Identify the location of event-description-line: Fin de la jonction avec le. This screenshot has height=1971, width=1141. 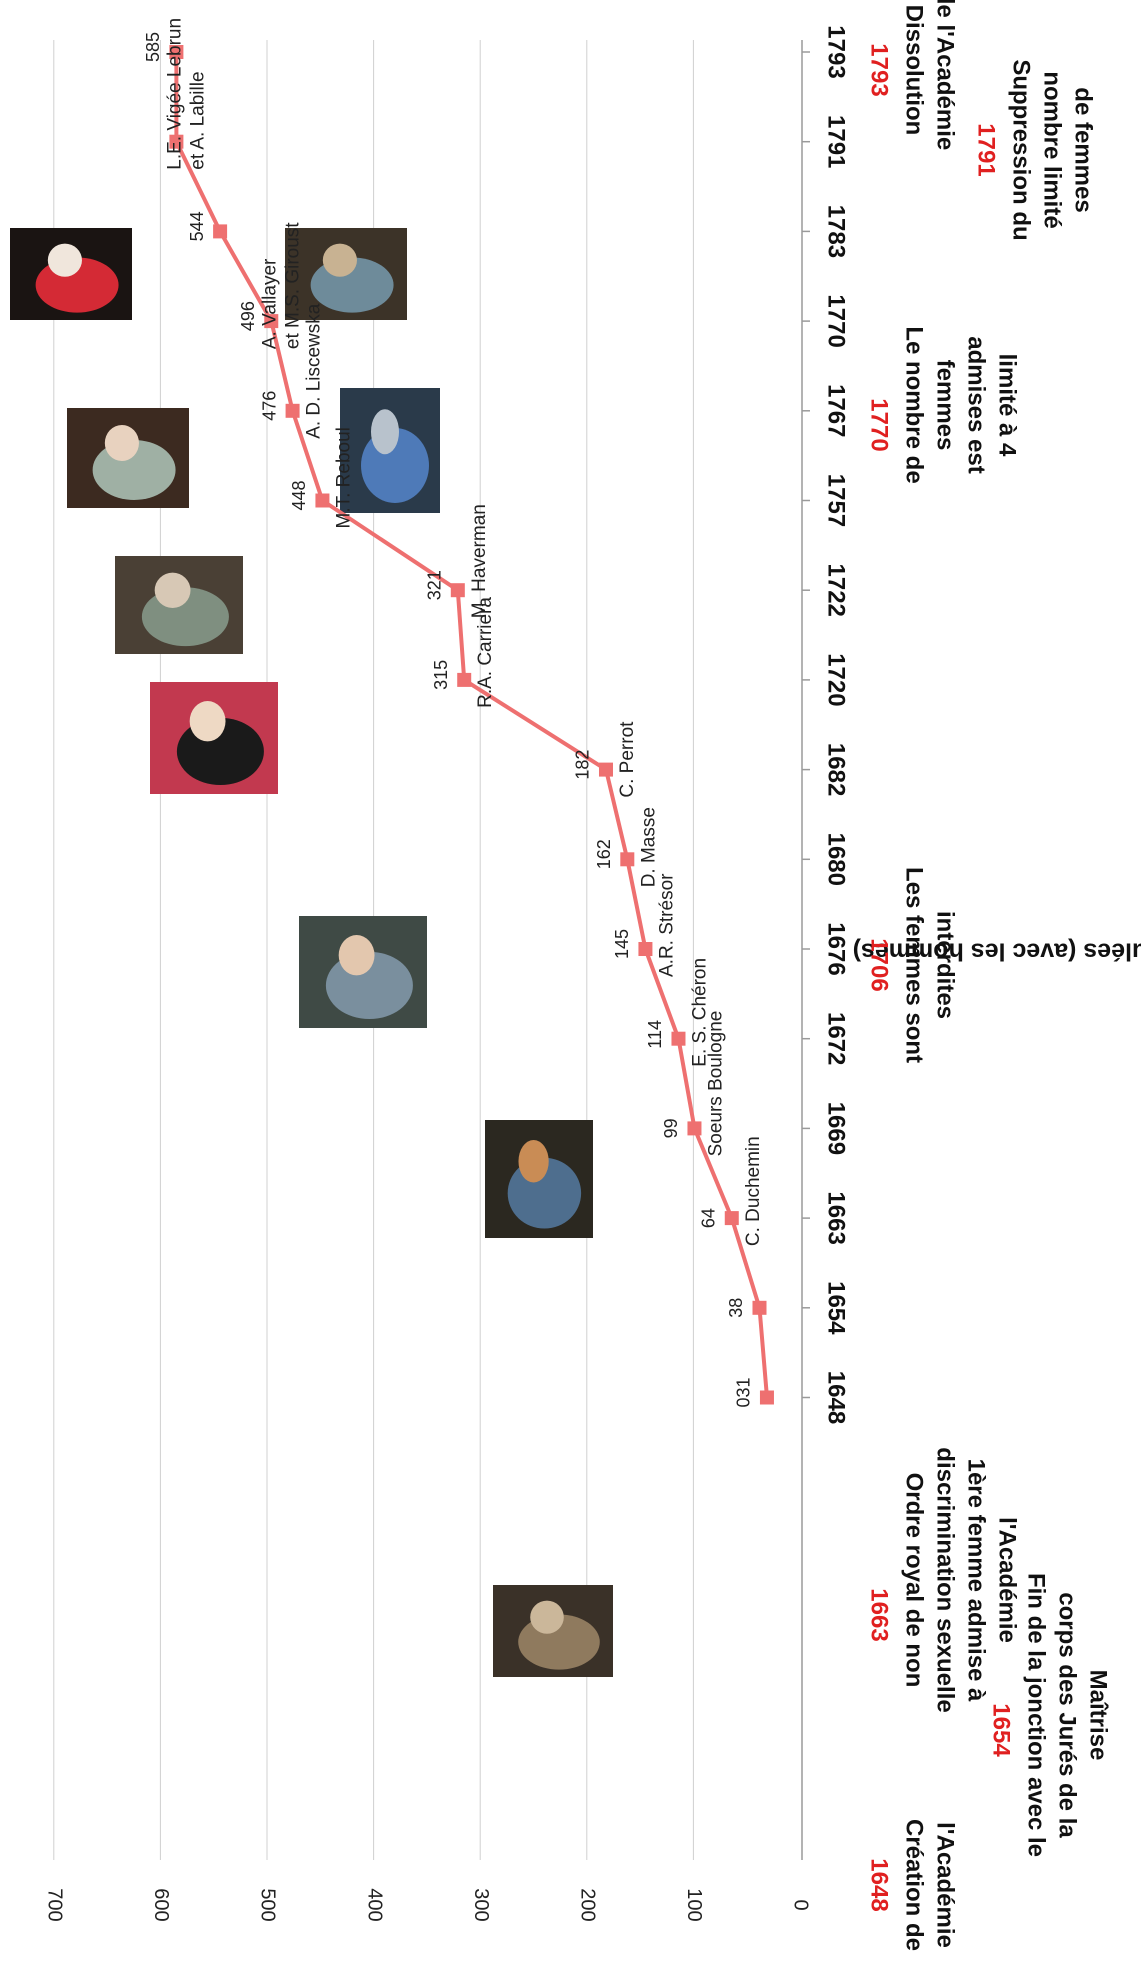
(1036, 1715).